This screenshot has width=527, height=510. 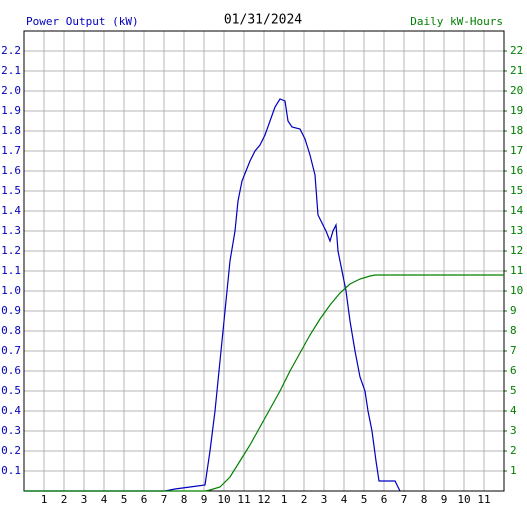 I want to click on y-tick-label: 1.2, so click(x=11, y=250).